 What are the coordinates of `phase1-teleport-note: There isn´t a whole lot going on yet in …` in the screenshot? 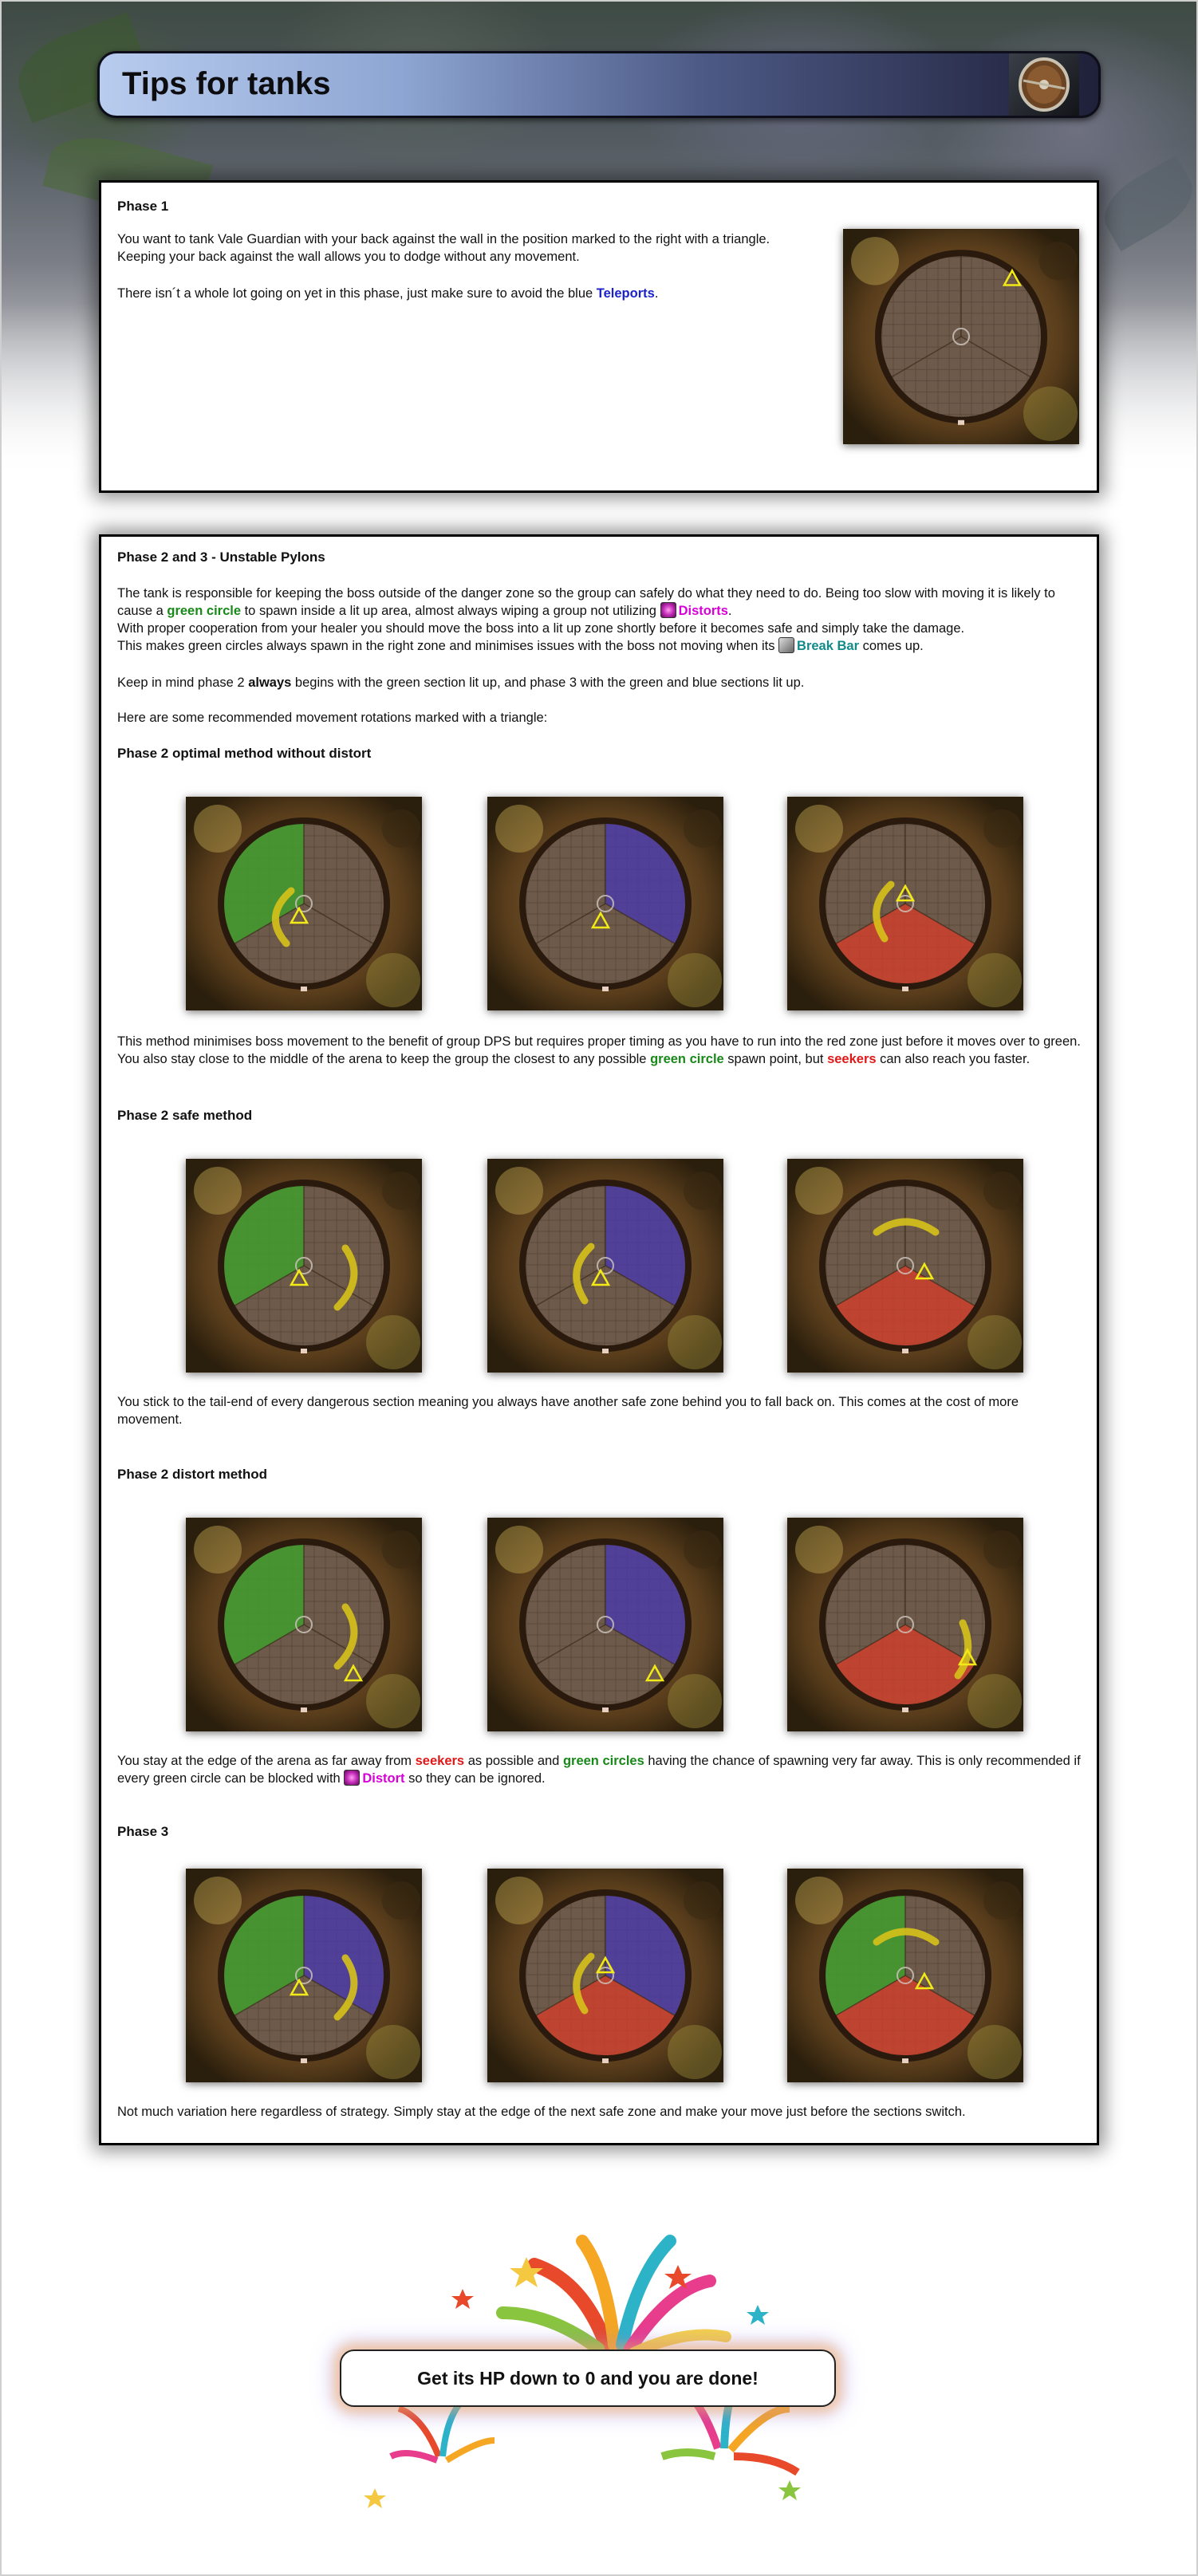 It's located at (460, 293).